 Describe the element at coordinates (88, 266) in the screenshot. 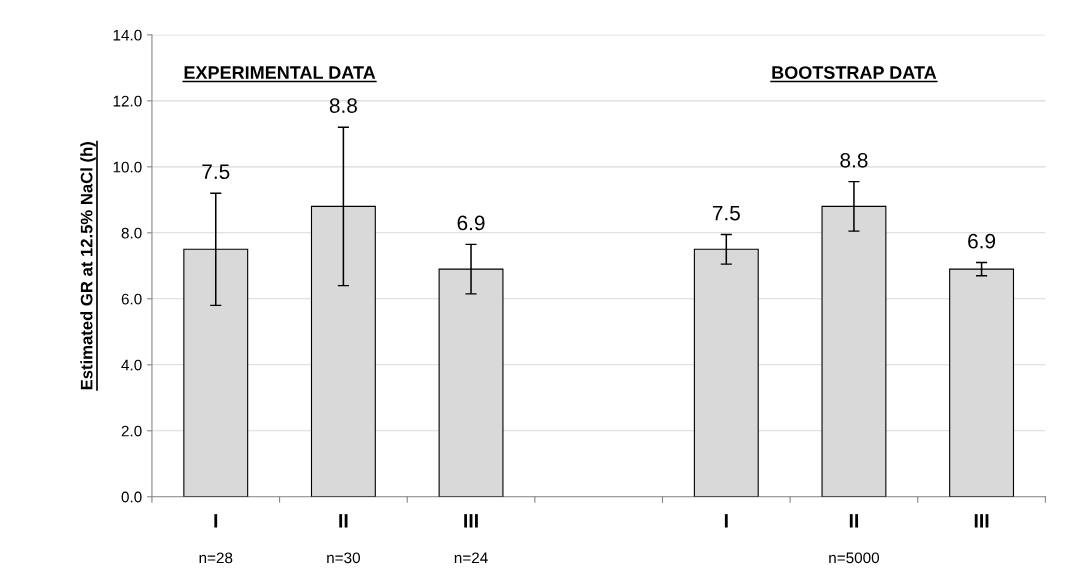

I see `y-axis-title: Estimated GR at 12.5% NaCl (h)` at that location.